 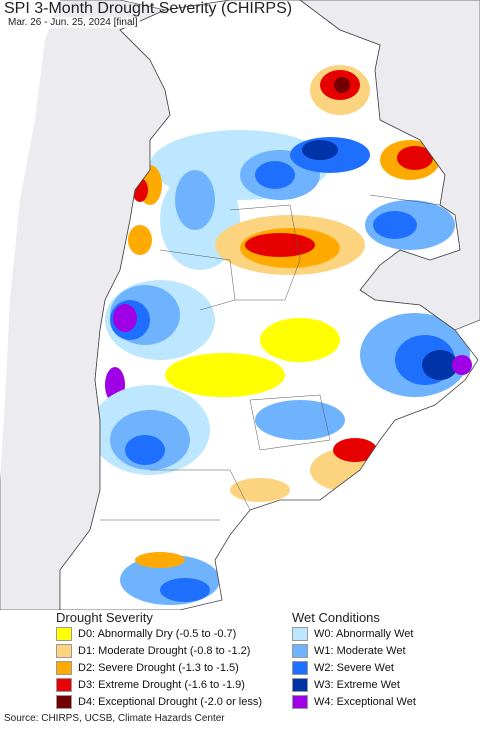 What do you see at coordinates (158, 668) in the screenshot?
I see `legend-label: D2: Severe Drought (-1.3 to -1.5)` at bounding box center [158, 668].